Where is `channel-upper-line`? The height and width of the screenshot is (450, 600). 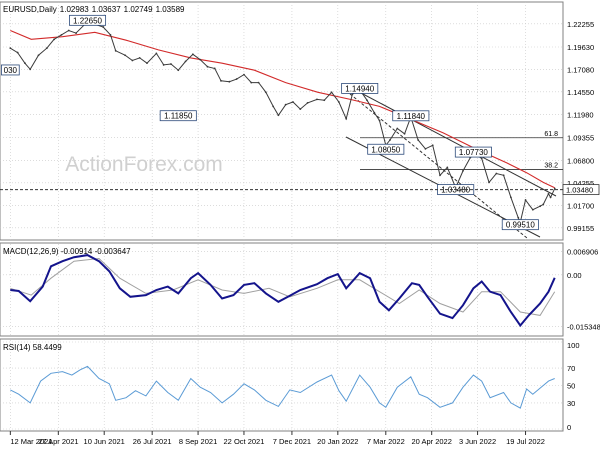
channel-upper-line is located at coordinates (451, 140).